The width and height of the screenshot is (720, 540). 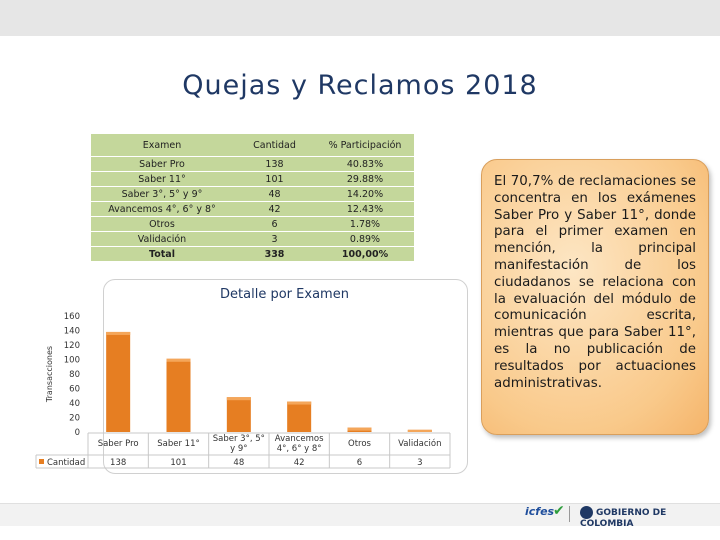 What do you see at coordinates (77, 433) in the screenshot?
I see `y-tick-label: 0` at bounding box center [77, 433].